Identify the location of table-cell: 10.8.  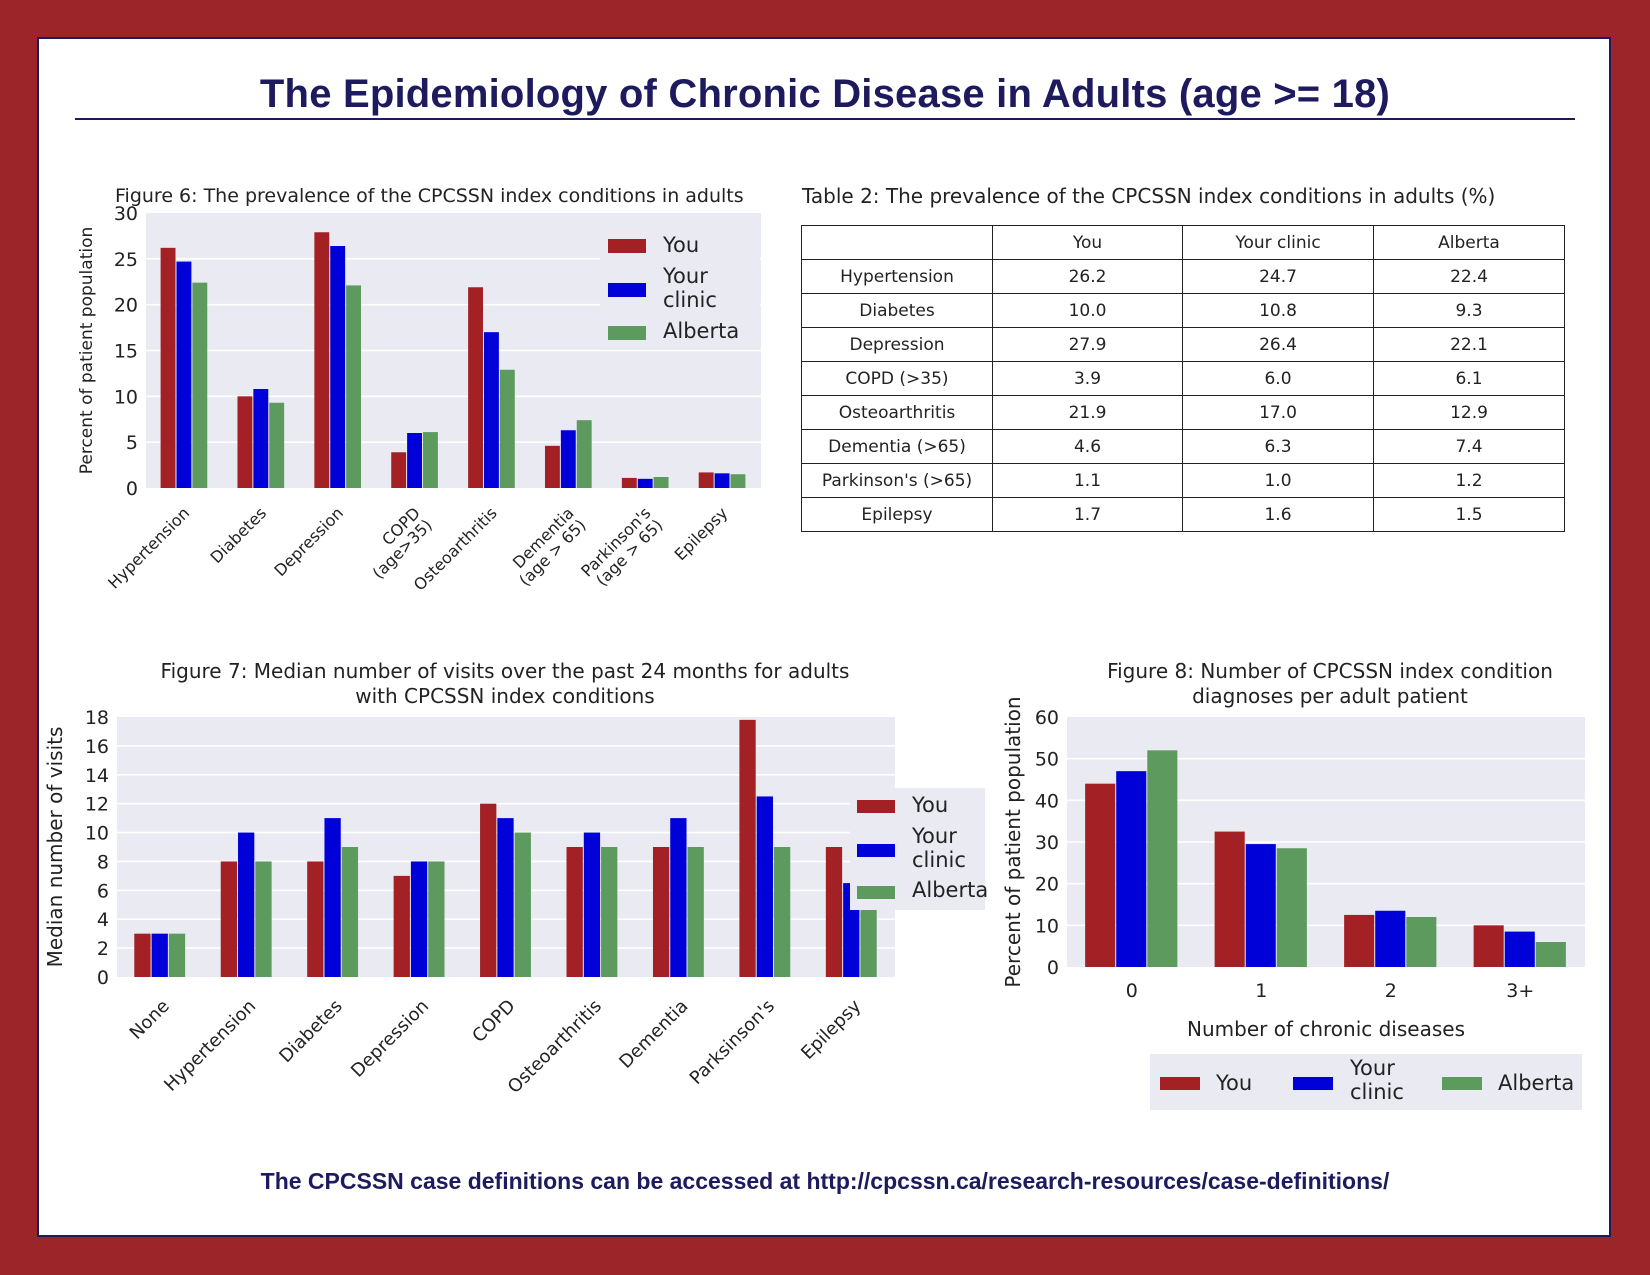
(1278, 310).